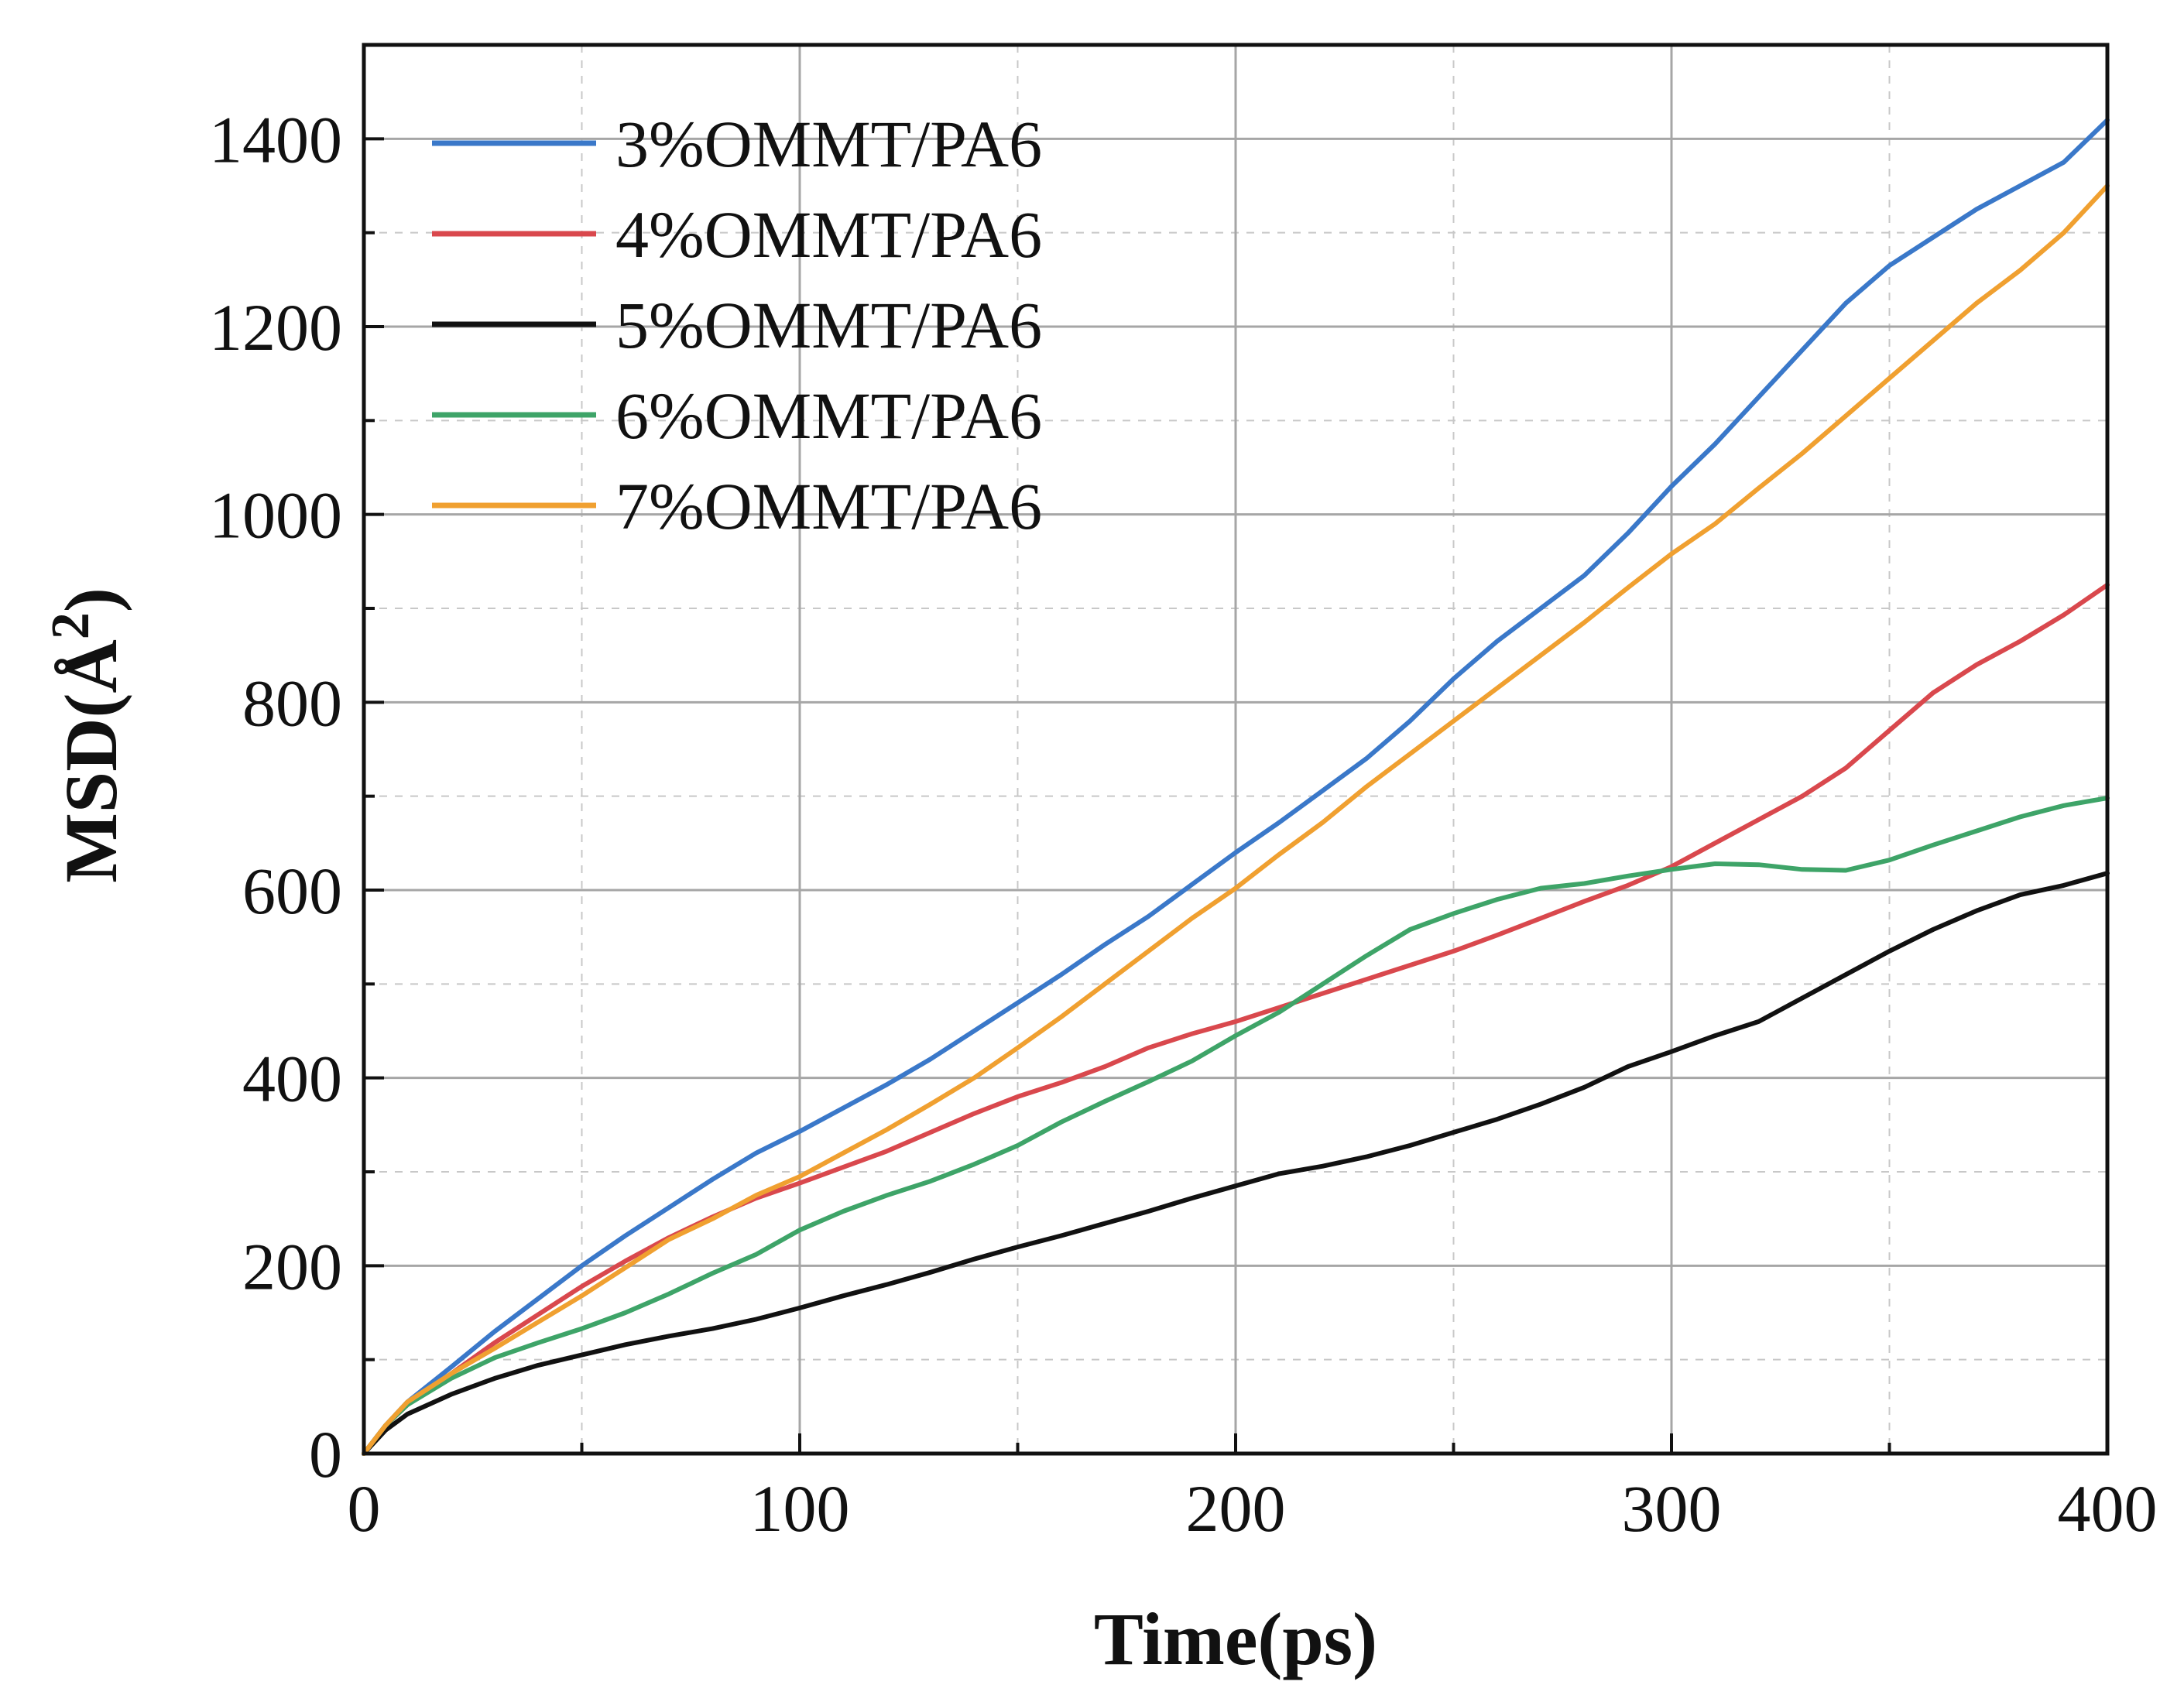 The width and height of the screenshot is (2184, 1702). What do you see at coordinates (275, 515) in the screenshot?
I see `y-tick-label: 1000` at bounding box center [275, 515].